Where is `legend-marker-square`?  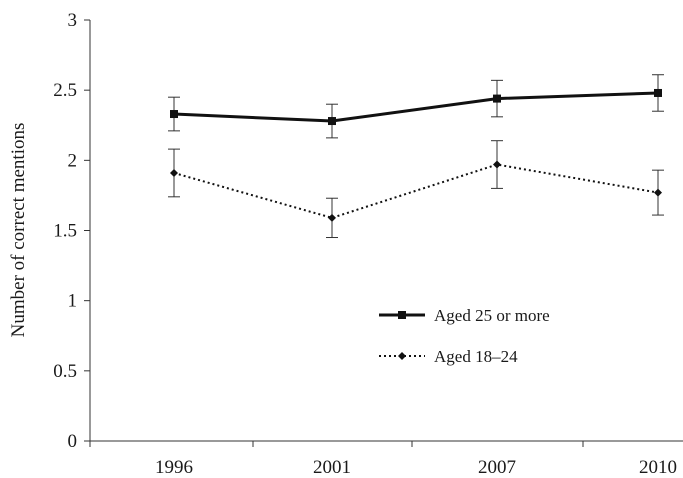 legend-marker-square is located at coordinates (402, 315).